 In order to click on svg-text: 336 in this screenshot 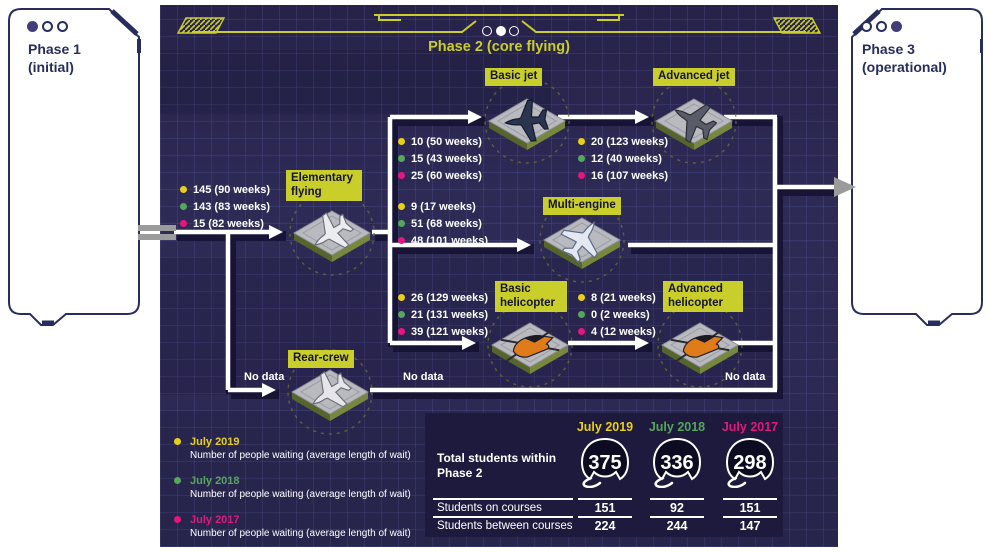, I will do `click(676, 463)`.